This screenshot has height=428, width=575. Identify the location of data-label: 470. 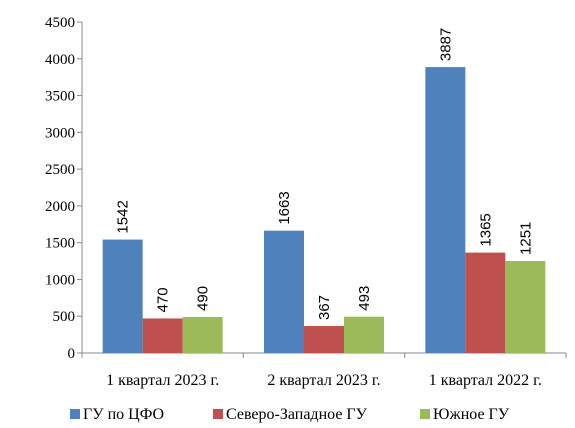
(163, 299).